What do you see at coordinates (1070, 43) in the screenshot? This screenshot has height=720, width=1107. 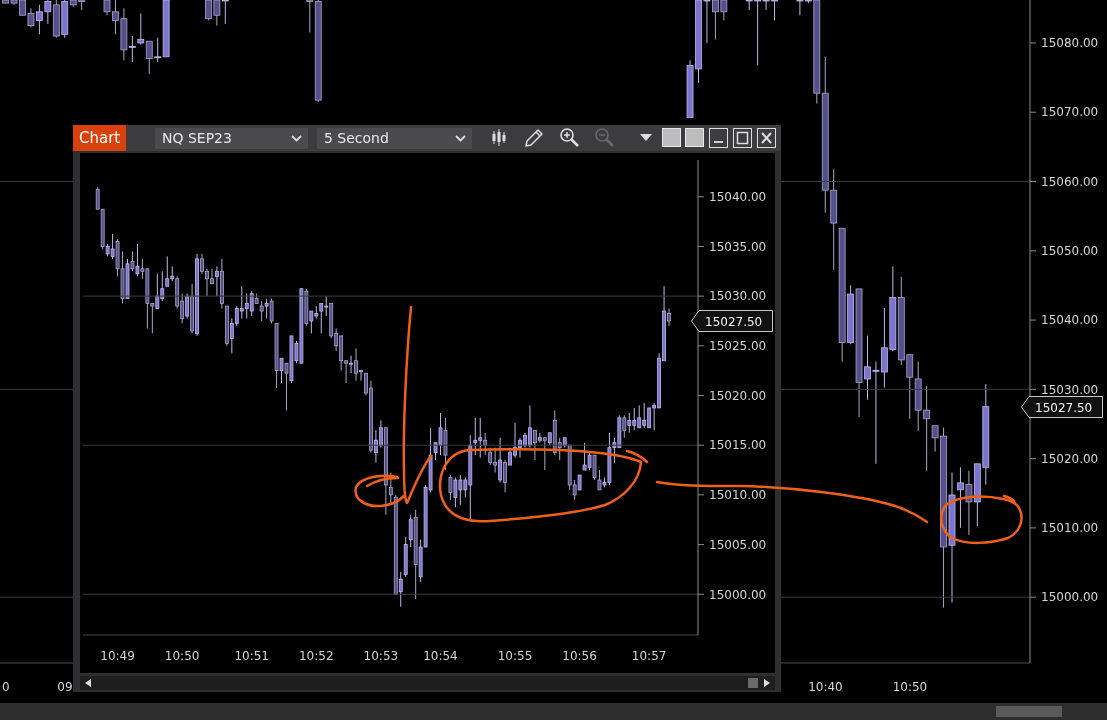 I see `y-tick-label: 15080.00` at bounding box center [1070, 43].